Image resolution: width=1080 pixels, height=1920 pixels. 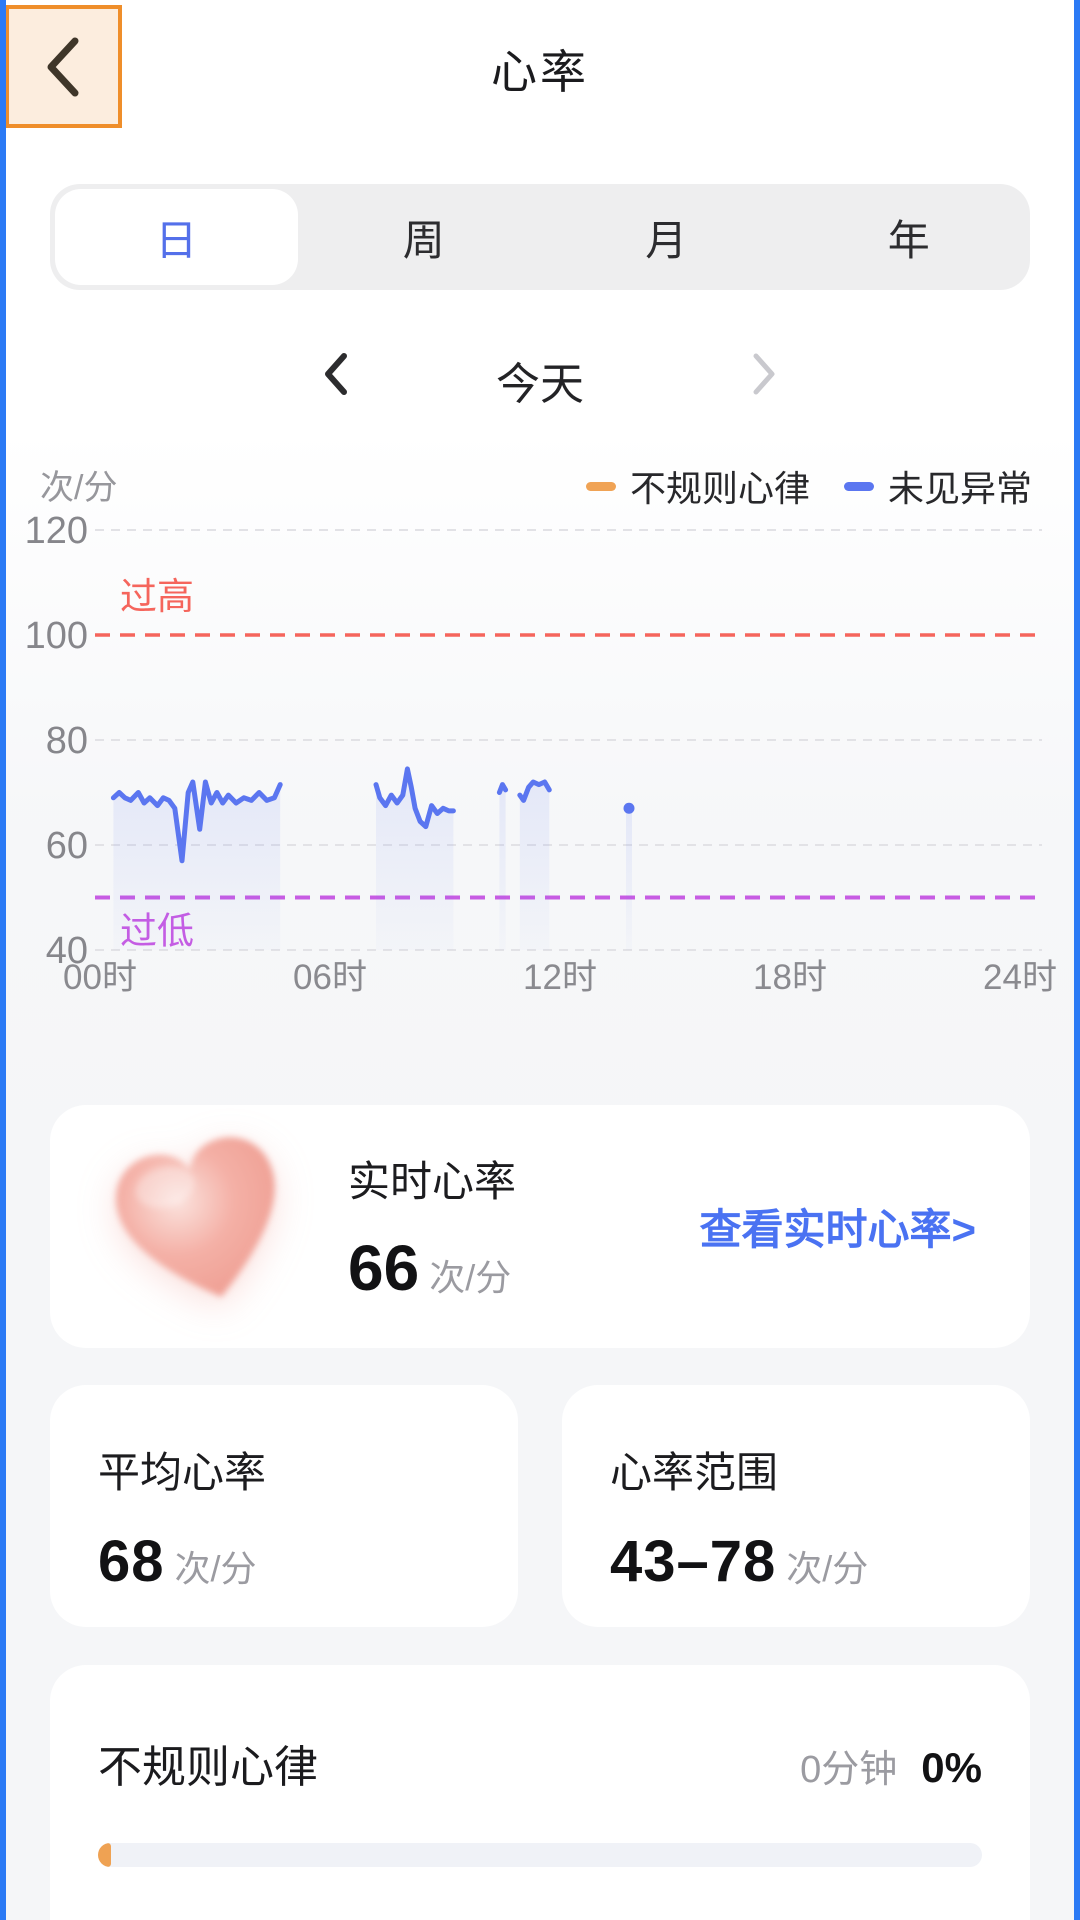 I want to click on average-heart-rate-card: 平均心率 68 次/分, so click(x=284, y=1506).